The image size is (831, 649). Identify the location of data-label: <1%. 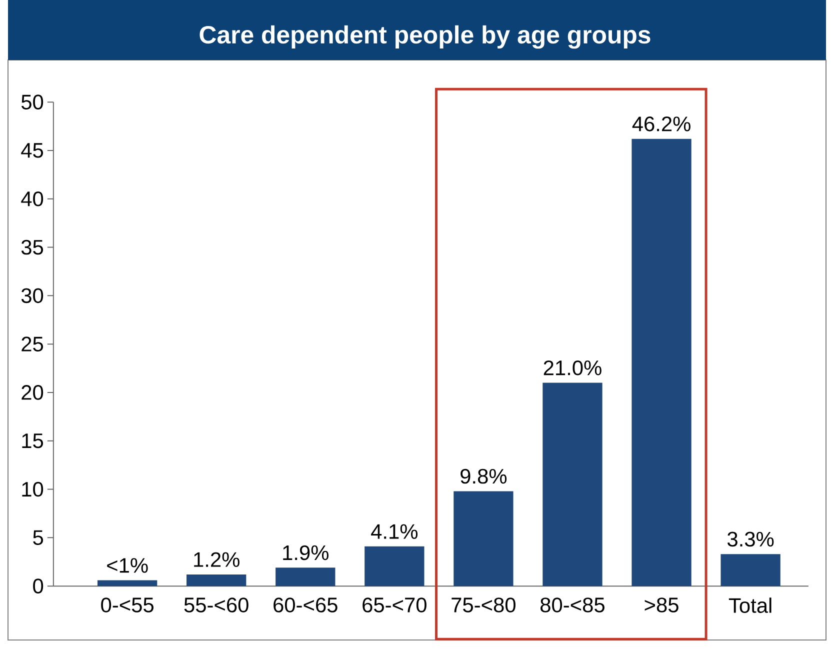
(127, 565).